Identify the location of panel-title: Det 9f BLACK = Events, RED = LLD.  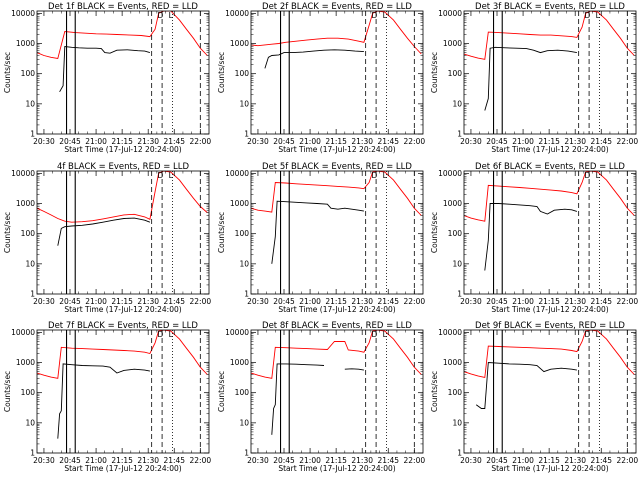
(550, 326).